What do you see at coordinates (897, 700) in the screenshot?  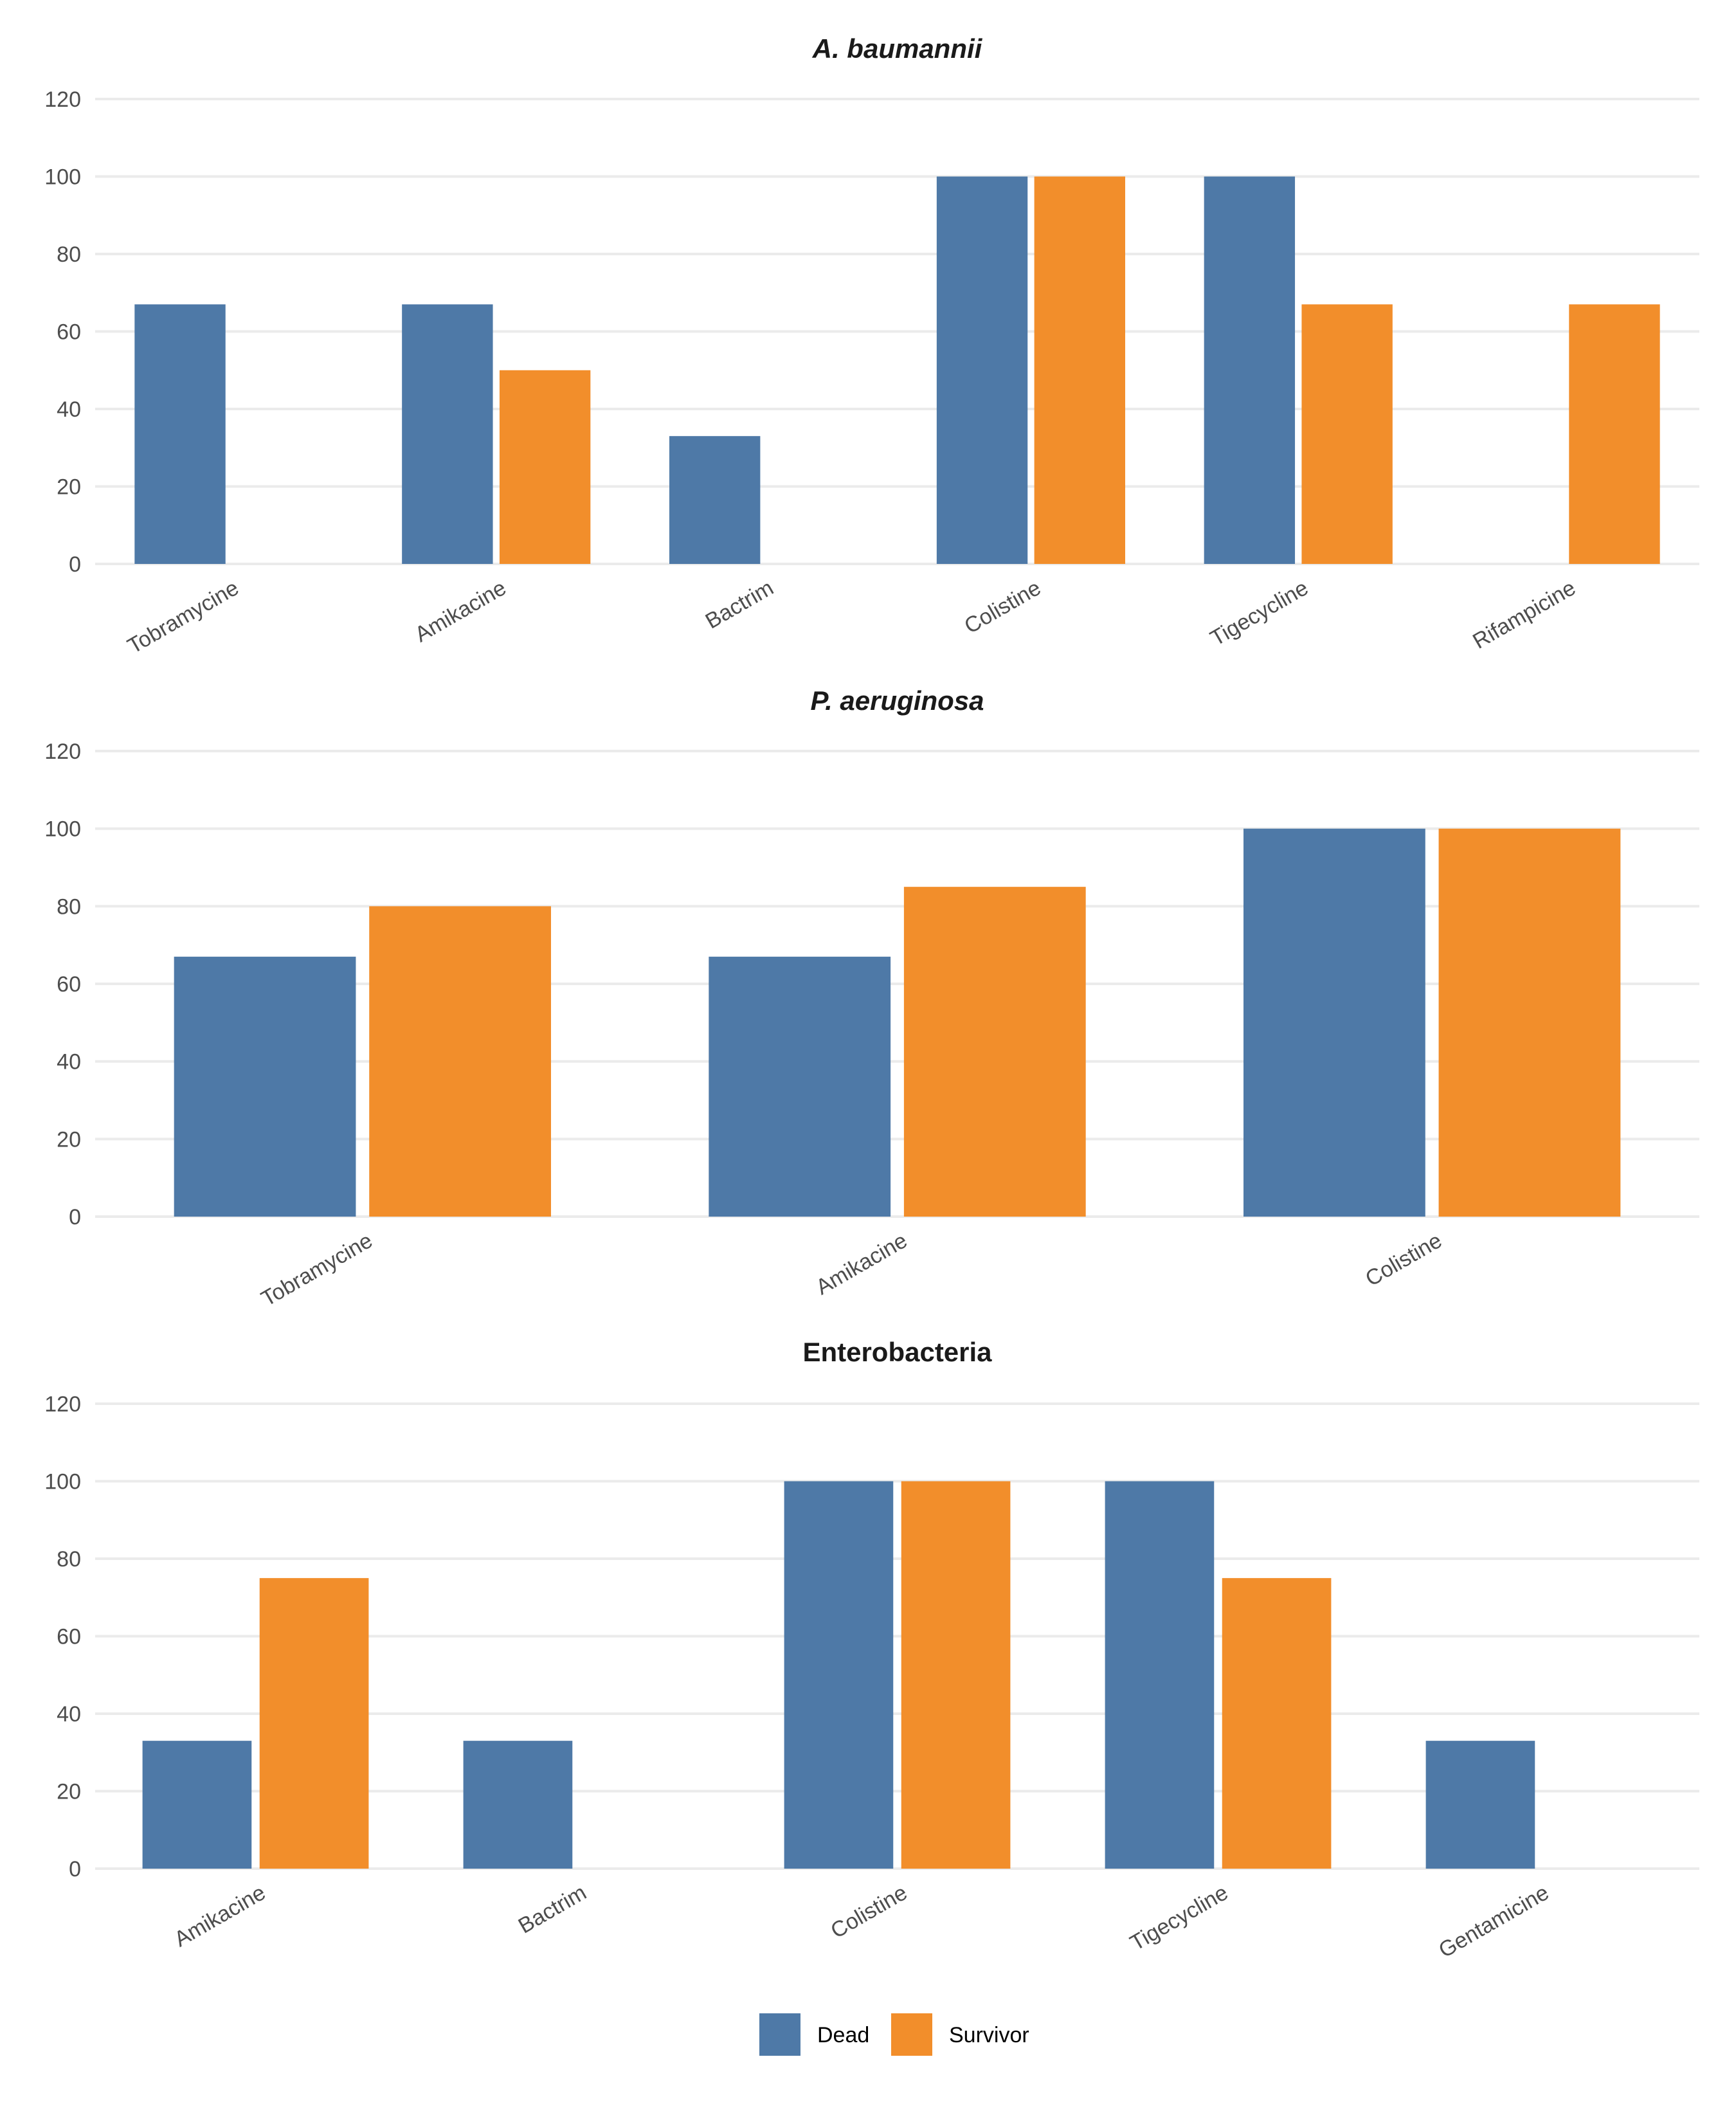 I see `panel-title: P. aeruginosa` at bounding box center [897, 700].